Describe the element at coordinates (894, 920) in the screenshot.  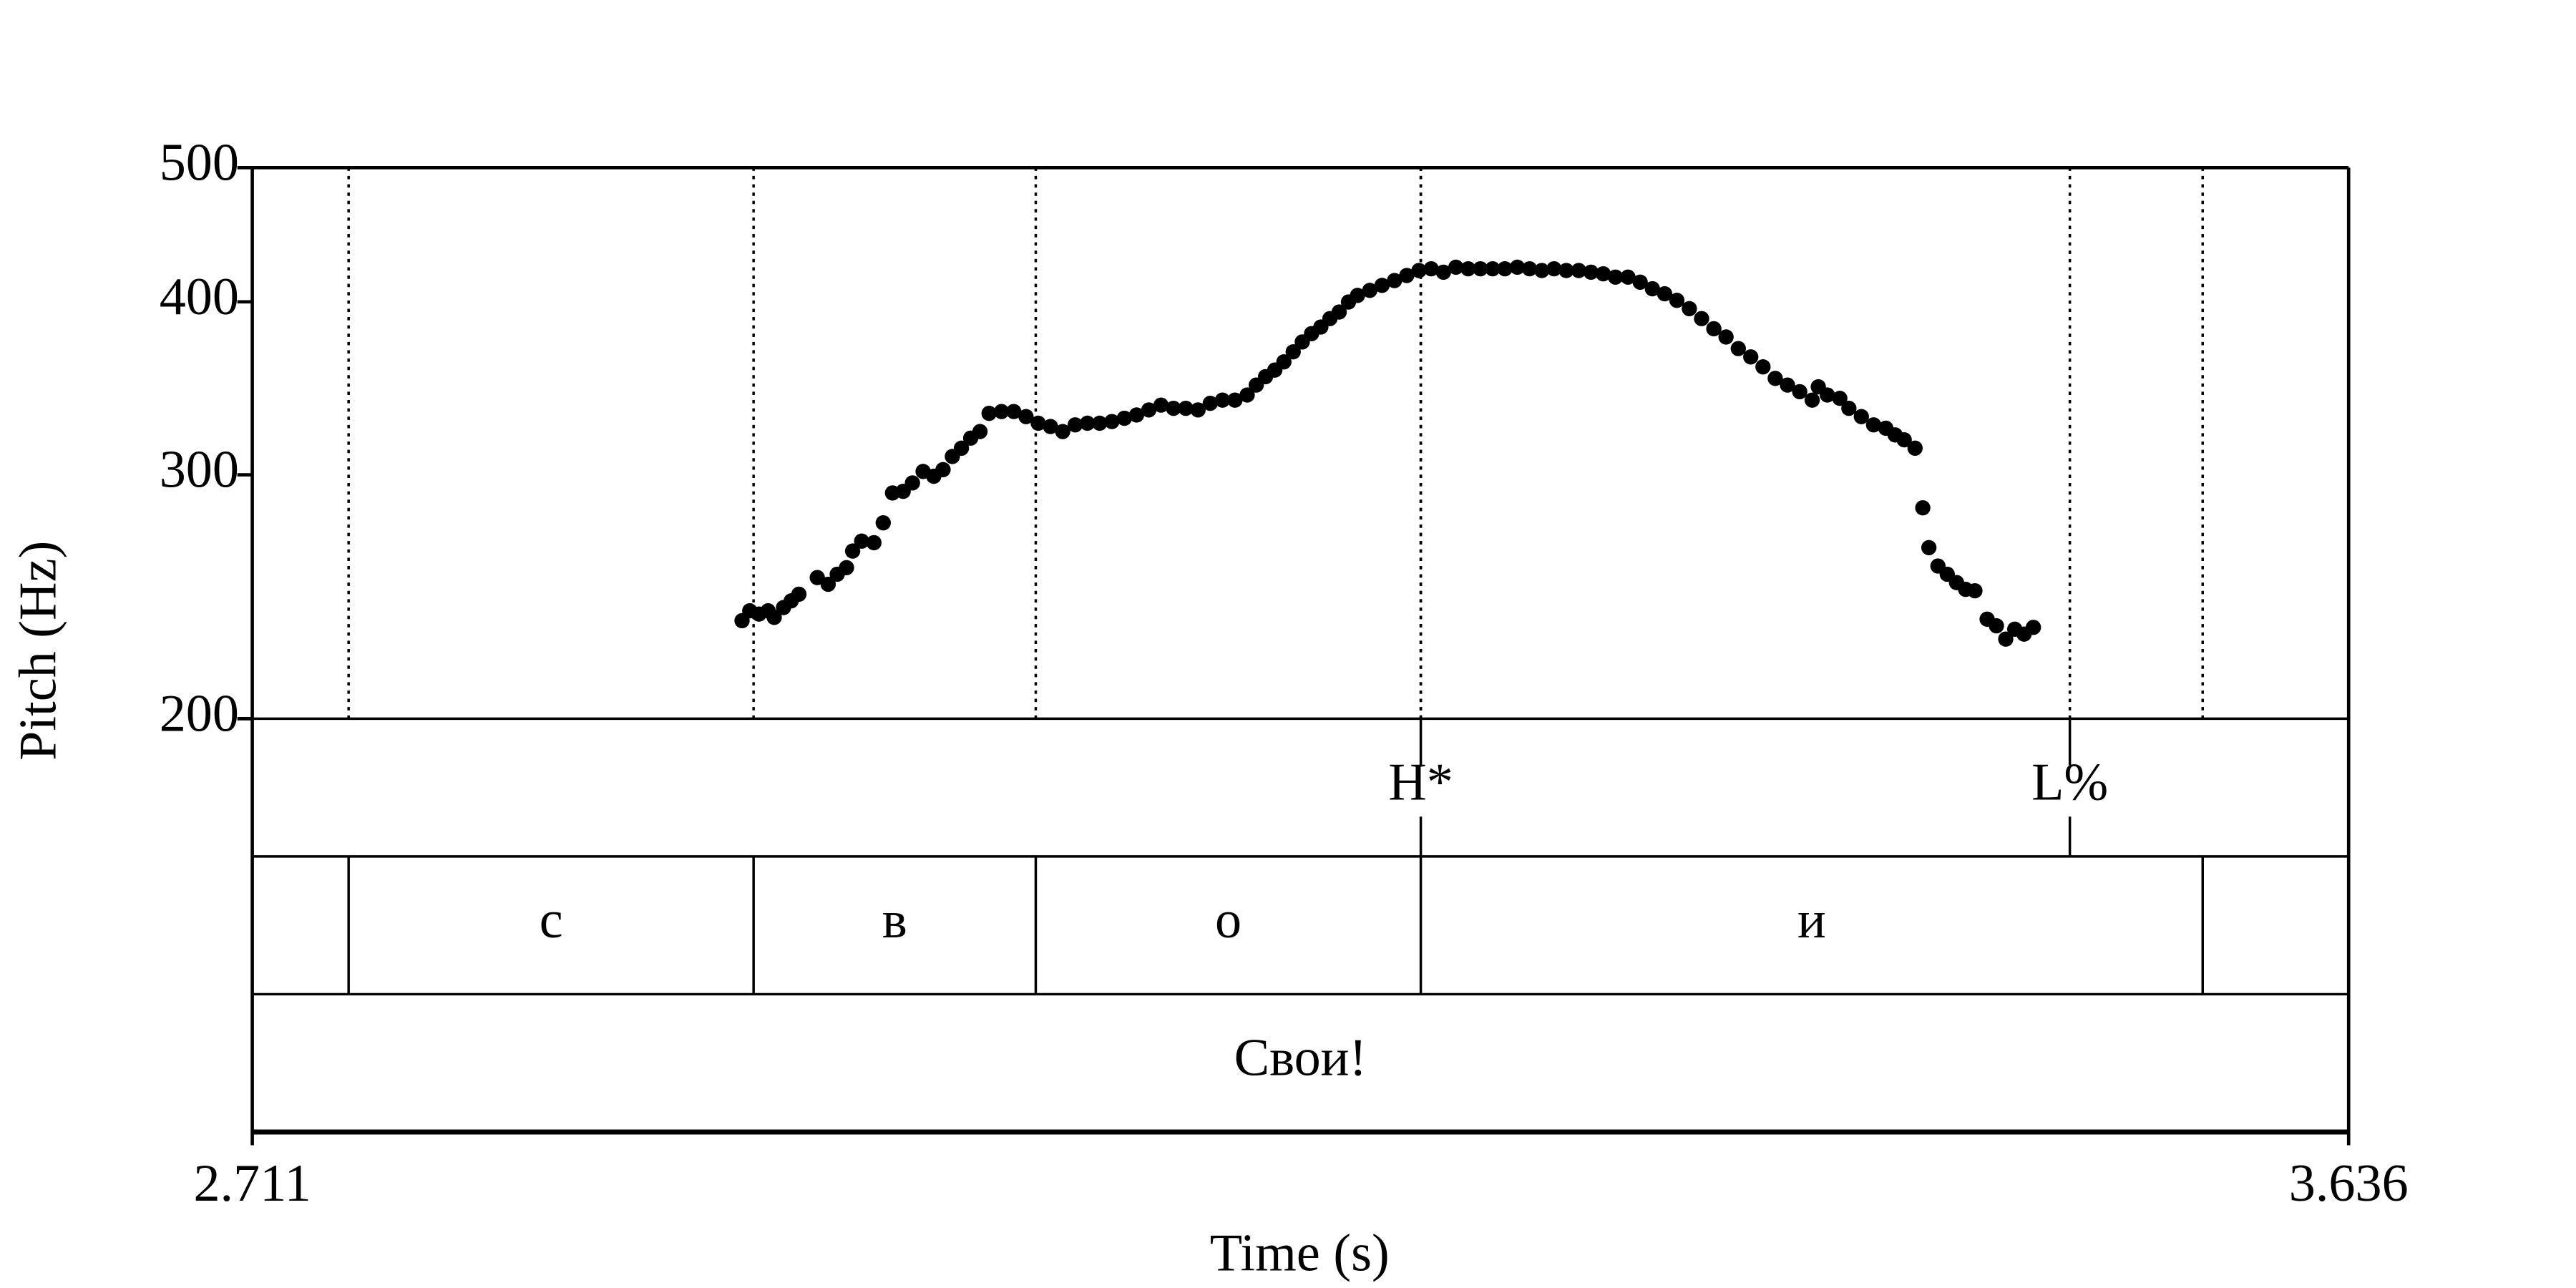
I see `segment-label: в` at that location.